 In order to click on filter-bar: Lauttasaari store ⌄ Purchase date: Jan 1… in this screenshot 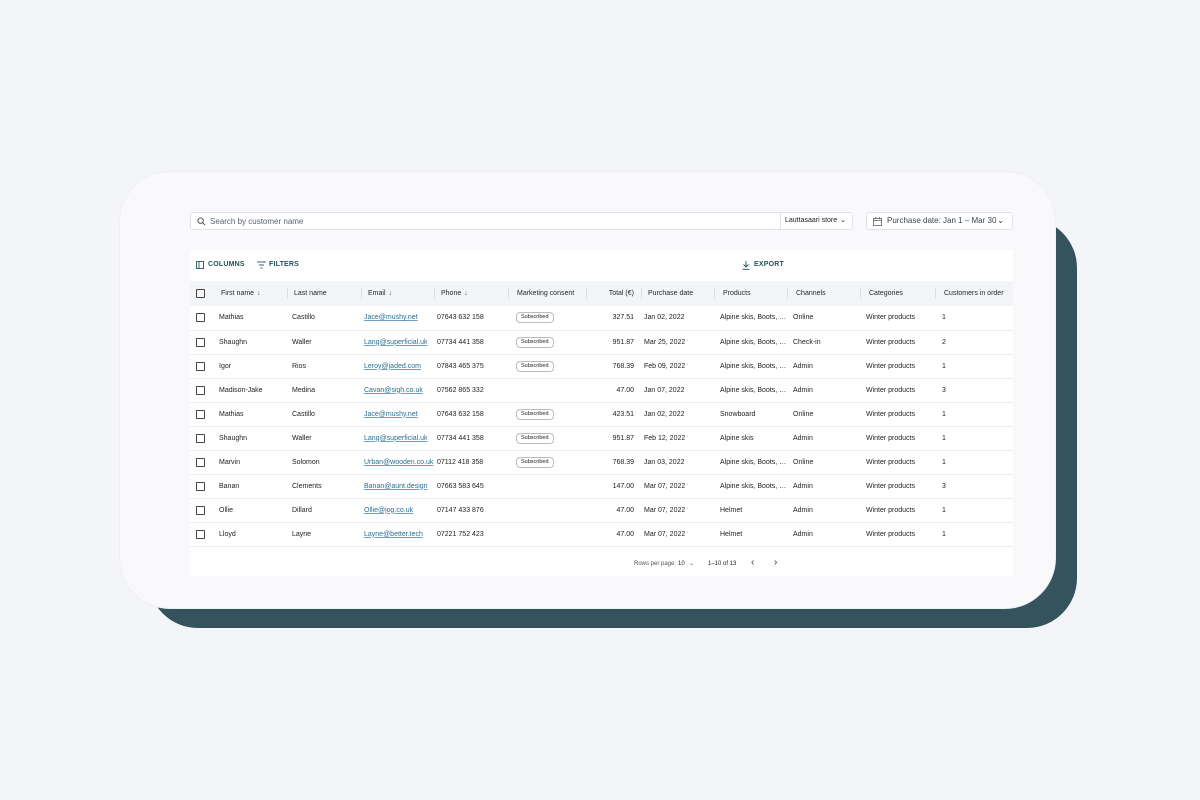, I will do `click(601, 222)`.